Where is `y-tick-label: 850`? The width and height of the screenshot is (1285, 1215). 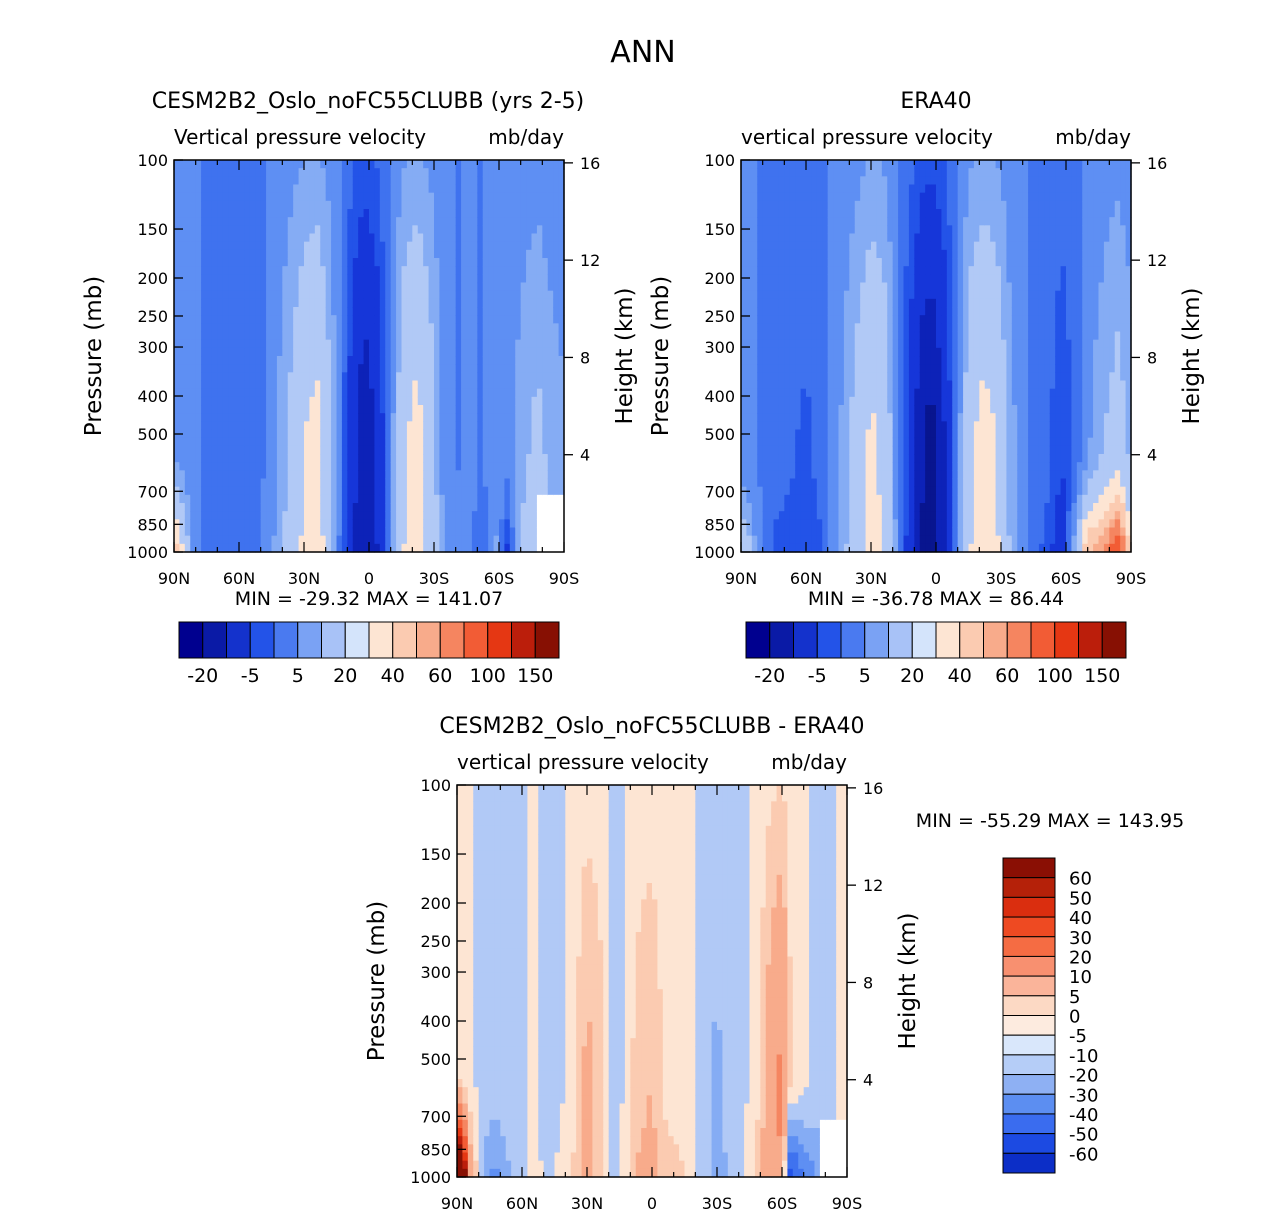
y-tick-label: 850 is located at coordinates (152, 524).